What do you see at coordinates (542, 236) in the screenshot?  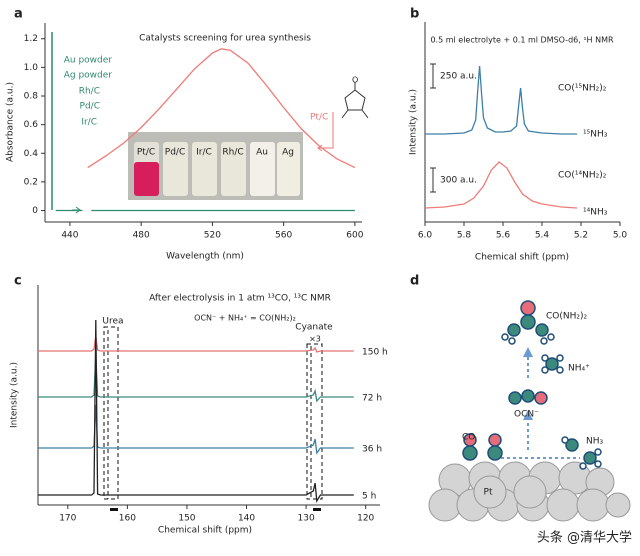 I see `x-tick-label: 5.4` at bounding box center [542, 236].